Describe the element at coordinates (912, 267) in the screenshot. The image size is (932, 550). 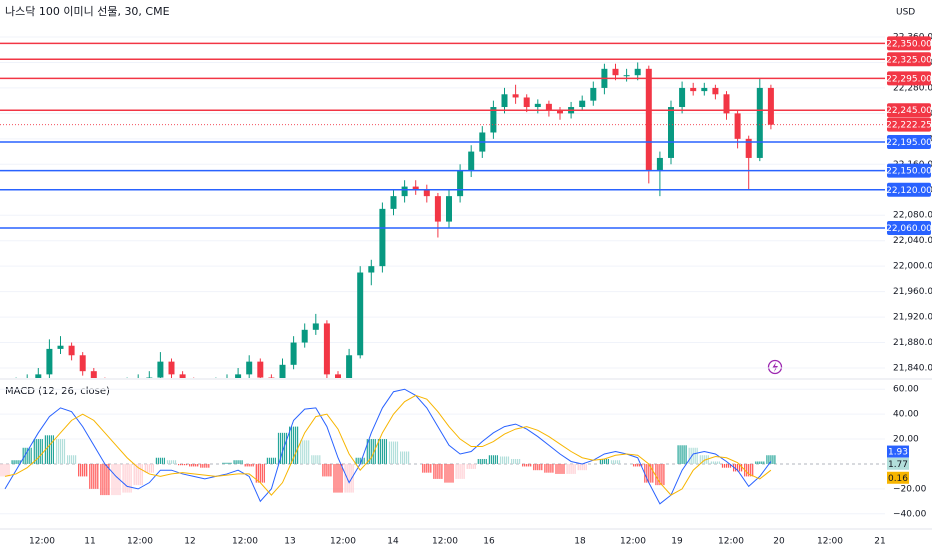
I see `y-tick-label: 22,000.00` at that location.